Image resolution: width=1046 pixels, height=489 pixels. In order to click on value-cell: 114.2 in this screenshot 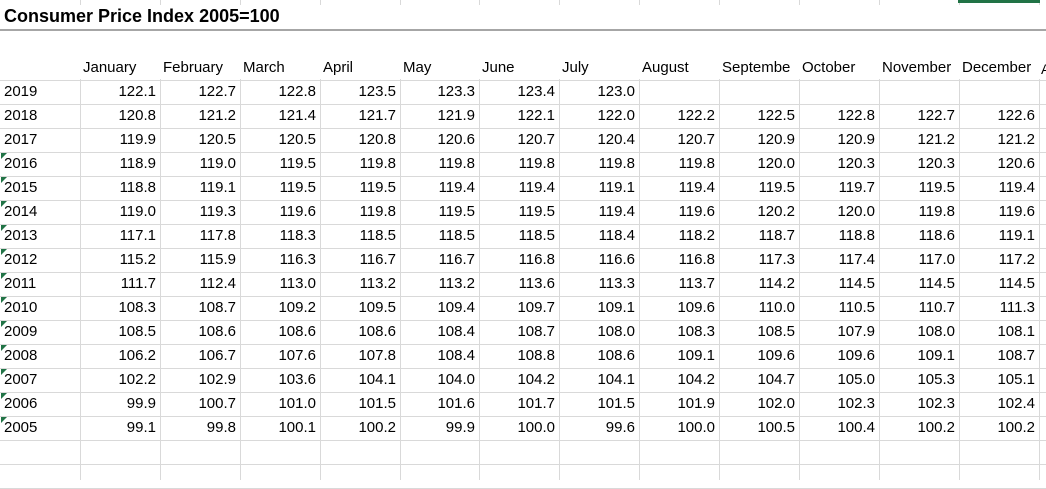, I will do `click(776, 283)`.